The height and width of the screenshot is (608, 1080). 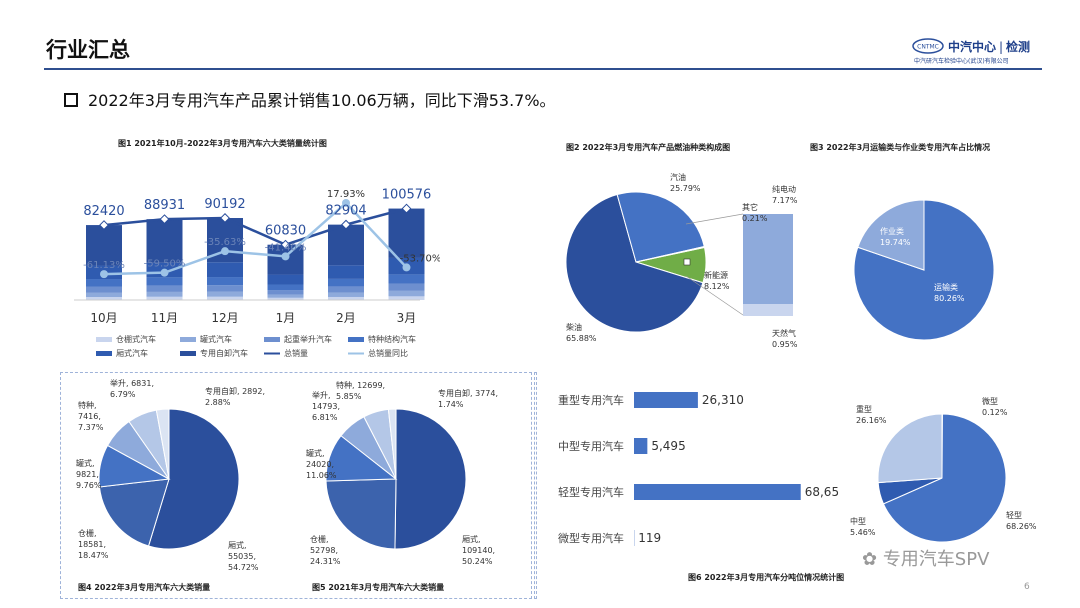 What do you see at coordinates (420, 258) in the screenshot?
I see `fig1-yoy-label: -53.70%` at bounding box center [420, 258].